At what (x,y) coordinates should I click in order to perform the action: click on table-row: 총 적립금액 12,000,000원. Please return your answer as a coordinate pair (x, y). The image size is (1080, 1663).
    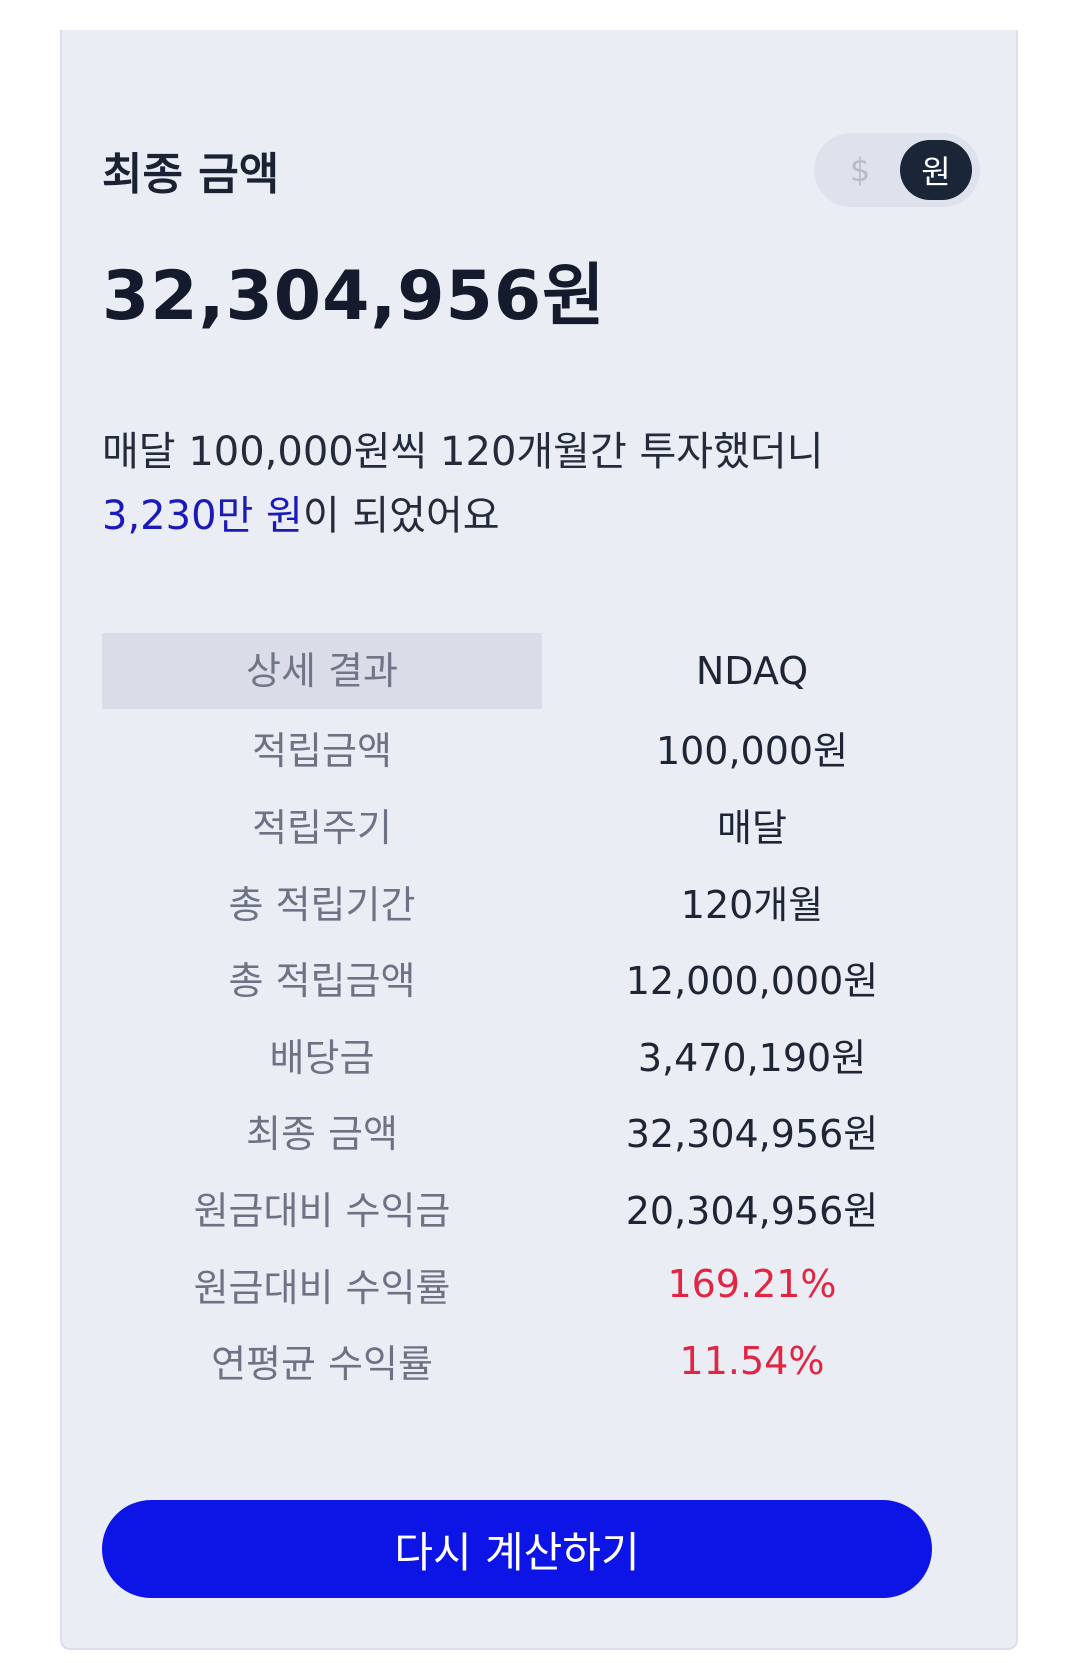
    Looking at the image, I should click on (532, 977).